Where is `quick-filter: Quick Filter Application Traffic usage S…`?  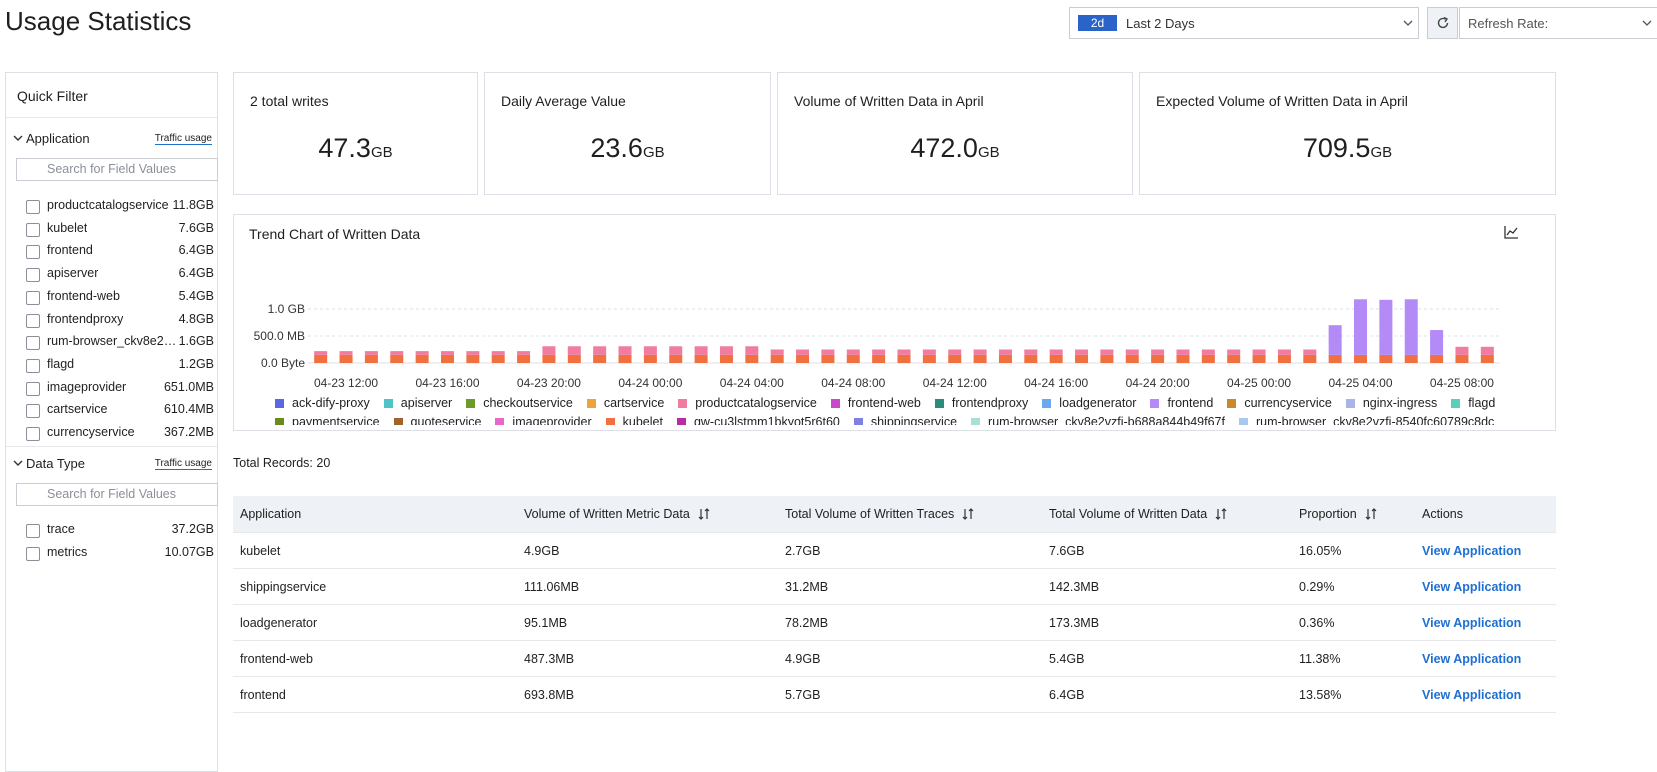 quick-filter: Quick Filter Application Traffic usage S… is located at coordinates (111, 422).